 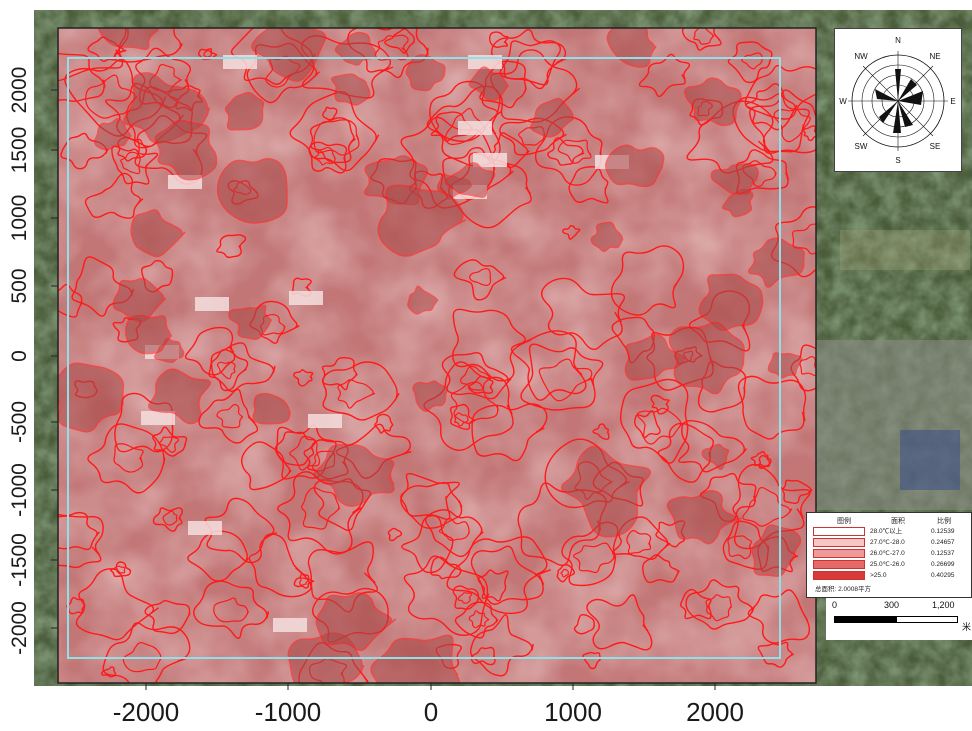 What do you see at coordinates (861, 56) in the screenshot?
I see `compass-direction-label: NW` at bounding box center [861, 56].